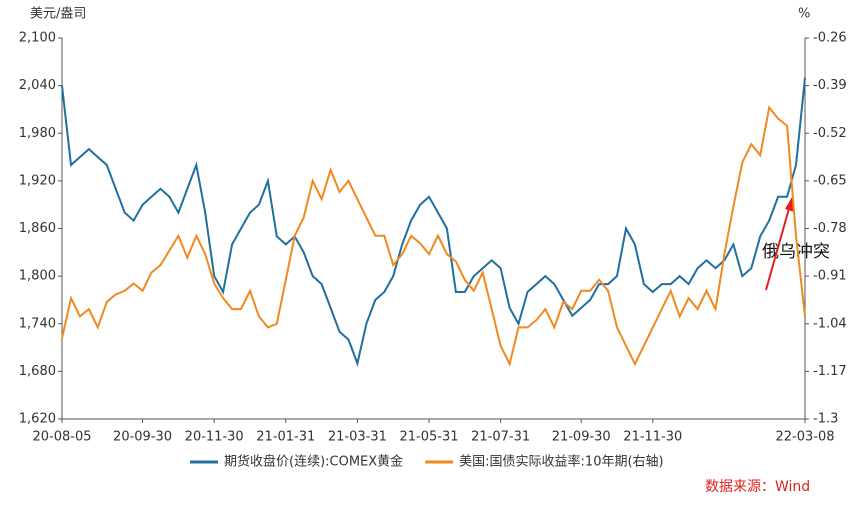 Image resolution: width=864 pixels, height=508 pixels. What do you see at coordinates (37, 276) in the screenshot?
I see `y-tick-label: 1,800` at bounding box center [37, 276].